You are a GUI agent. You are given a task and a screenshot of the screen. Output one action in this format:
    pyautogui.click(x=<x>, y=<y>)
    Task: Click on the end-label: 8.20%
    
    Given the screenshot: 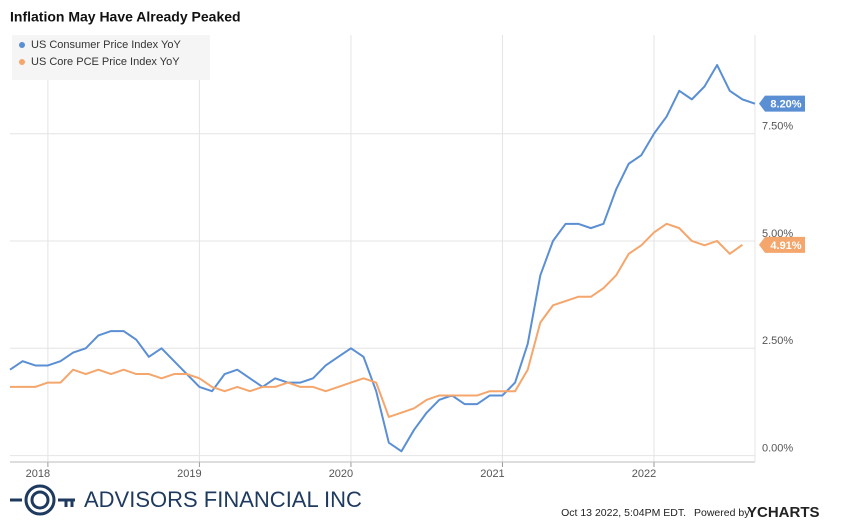 What is the action you would take?
    pyautogui.click(x=785, y=105)
    